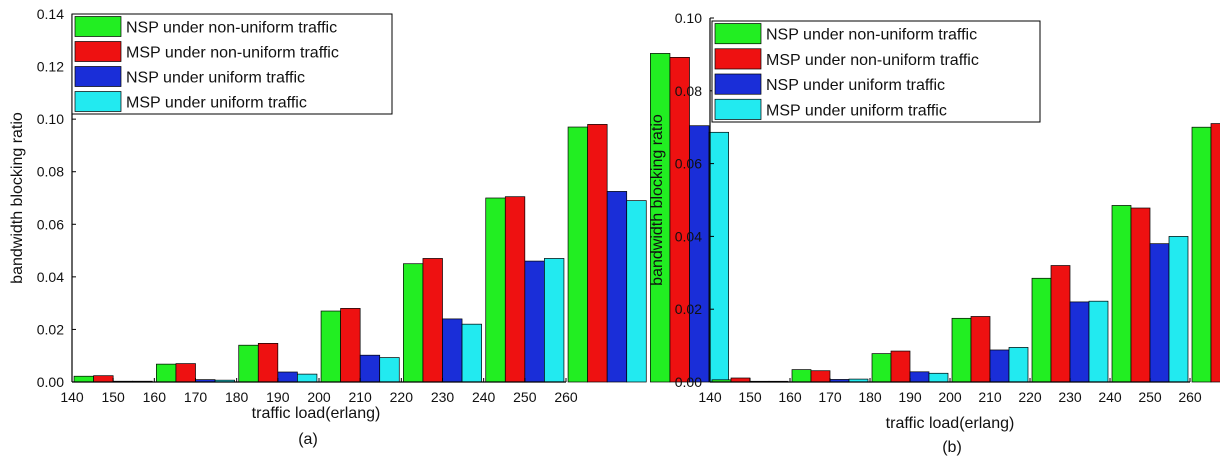 The height and width of the screenshot is (460, 1220). Describe the element at coordinates (452, 350) in the screenshot. I see `bar-a-s3-g5` at that location.